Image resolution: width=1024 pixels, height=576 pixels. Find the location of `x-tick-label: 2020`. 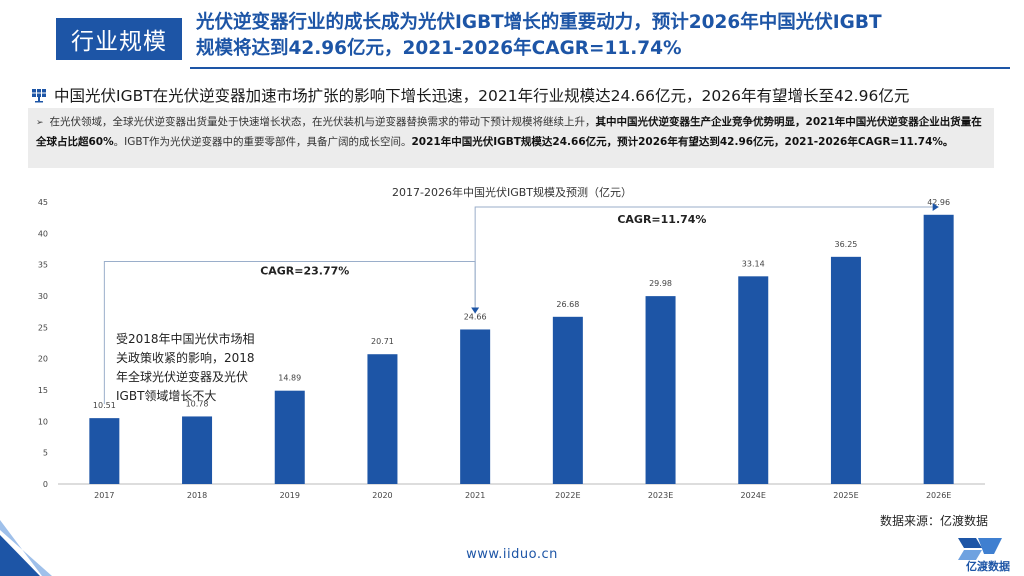

x-tick-label: 2020 is located at coordinates (382, 495).